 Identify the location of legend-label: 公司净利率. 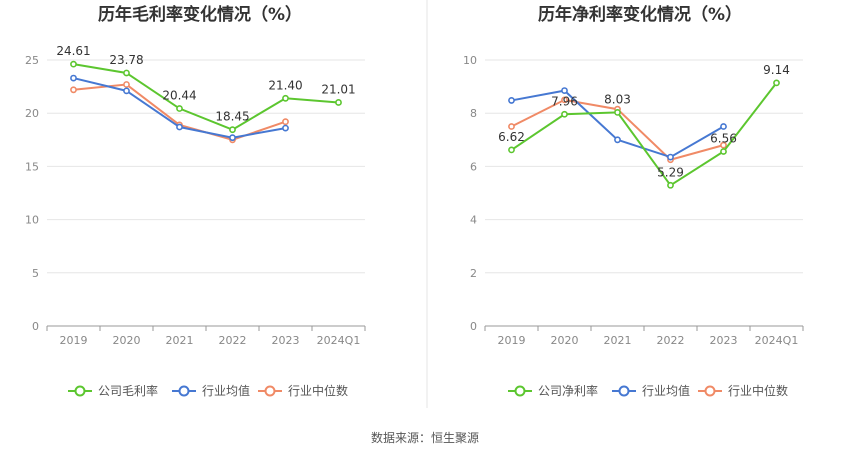
(568, 390).